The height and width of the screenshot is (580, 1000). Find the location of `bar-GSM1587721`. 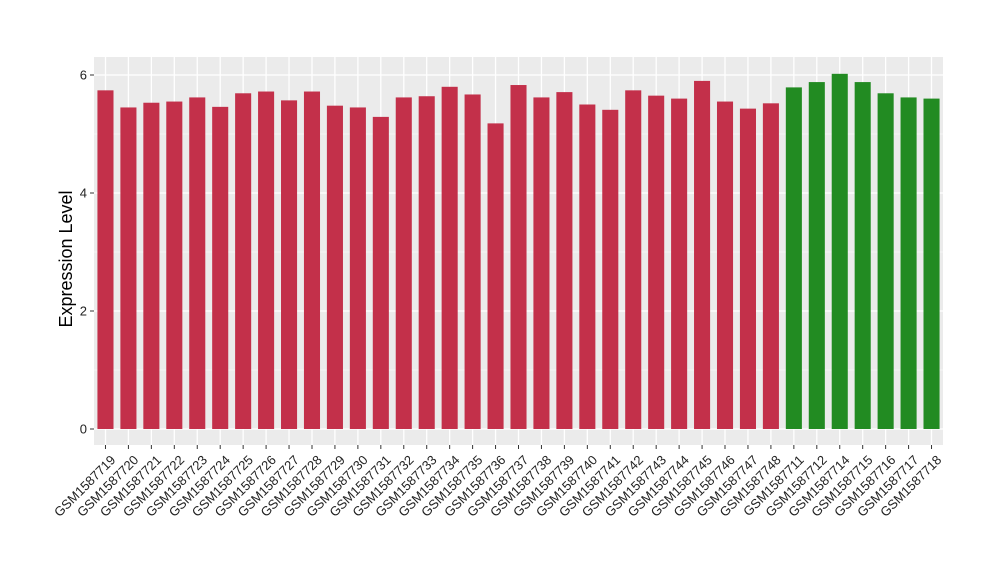

bar-GSM1587721 is located at coordinates (151, 265).